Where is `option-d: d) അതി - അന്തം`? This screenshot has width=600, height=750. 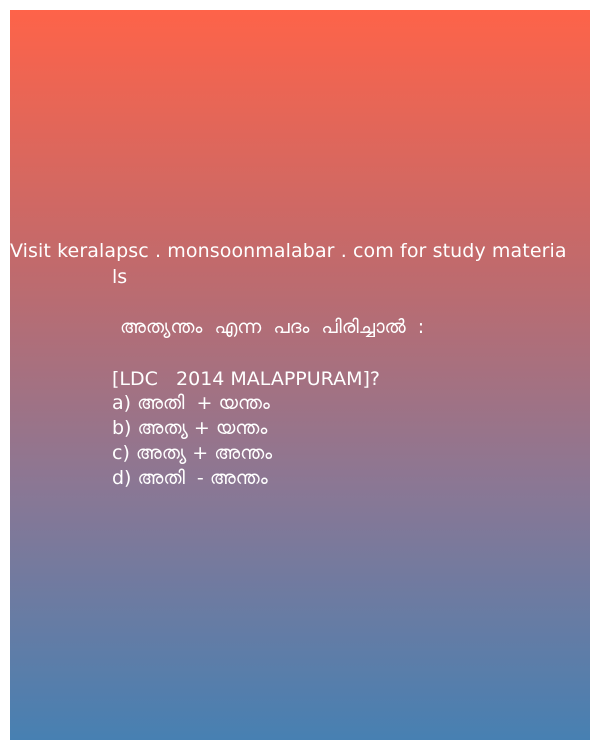 option-d: d) അതി - അന്തം is located at coordinates (190, 478).